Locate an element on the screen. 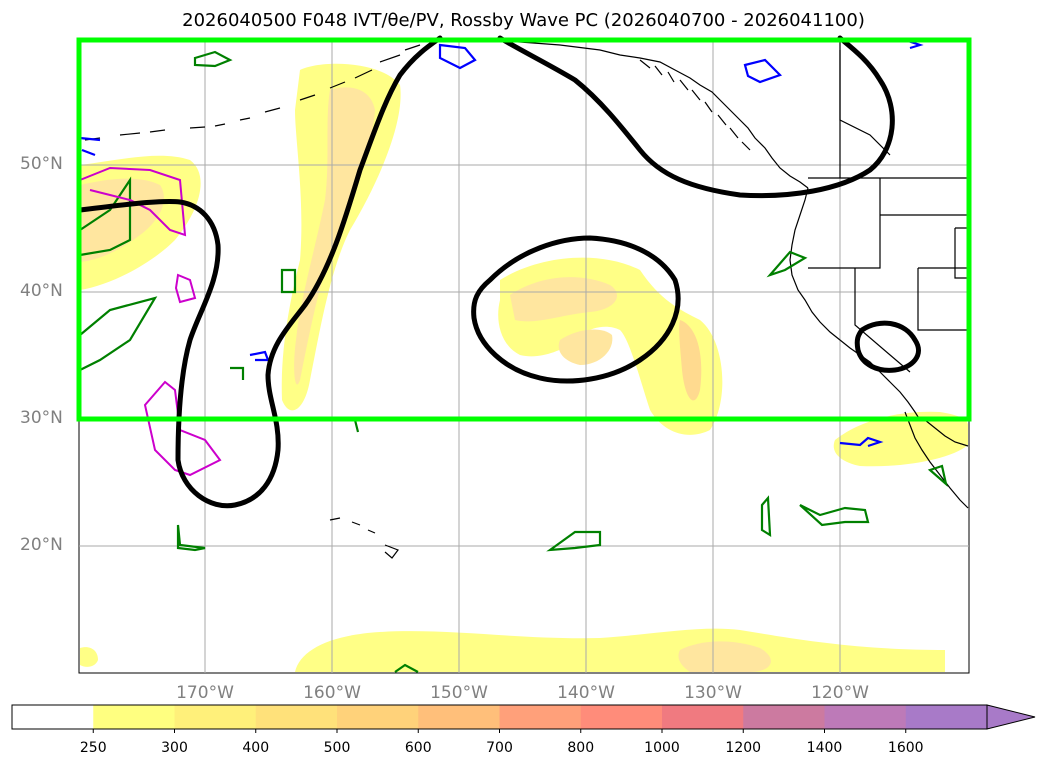 The height and width of the screenshot is (767, 1047). alaska-coast is located at coordinates (644, 114).